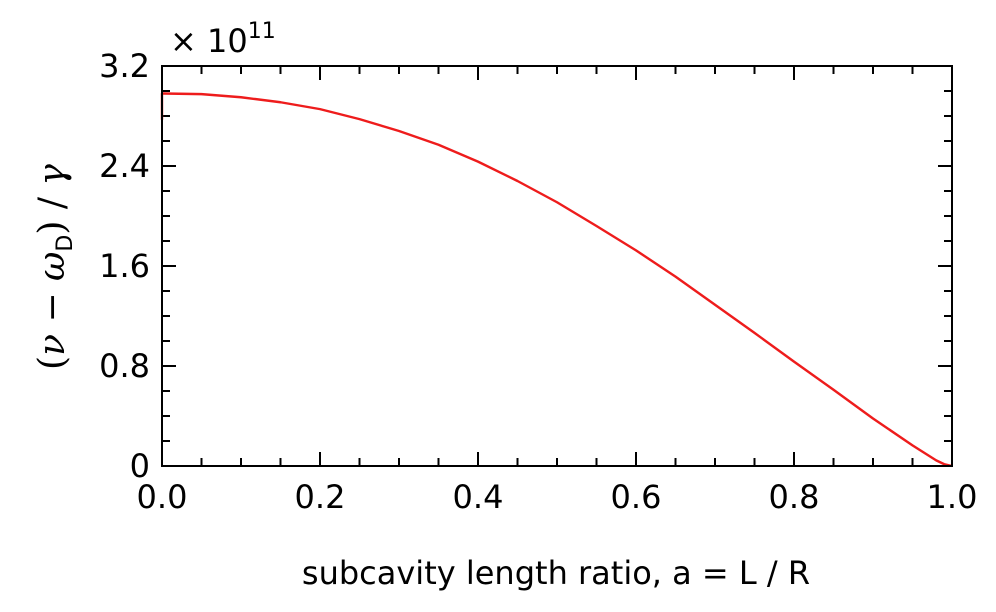 Image resolution: width=996 pixels, height=612 pixels. I want to click on y-tick-label: 0.8, so click(124, 366).